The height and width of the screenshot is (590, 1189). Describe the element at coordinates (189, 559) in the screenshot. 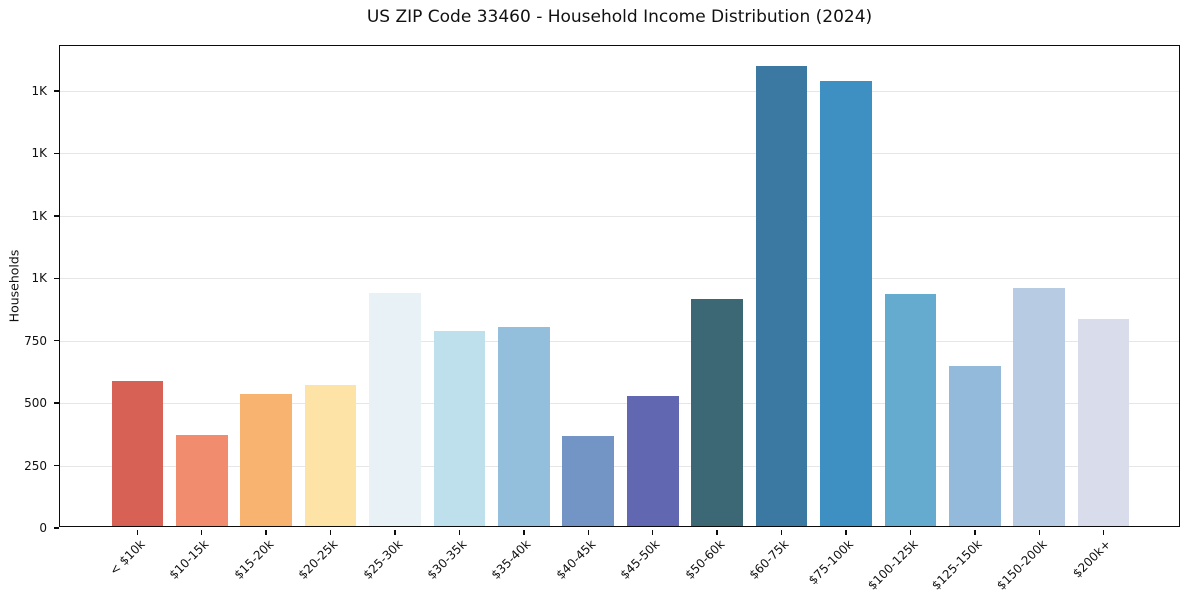

I see `x-tick-label: $10-15k` at that location.